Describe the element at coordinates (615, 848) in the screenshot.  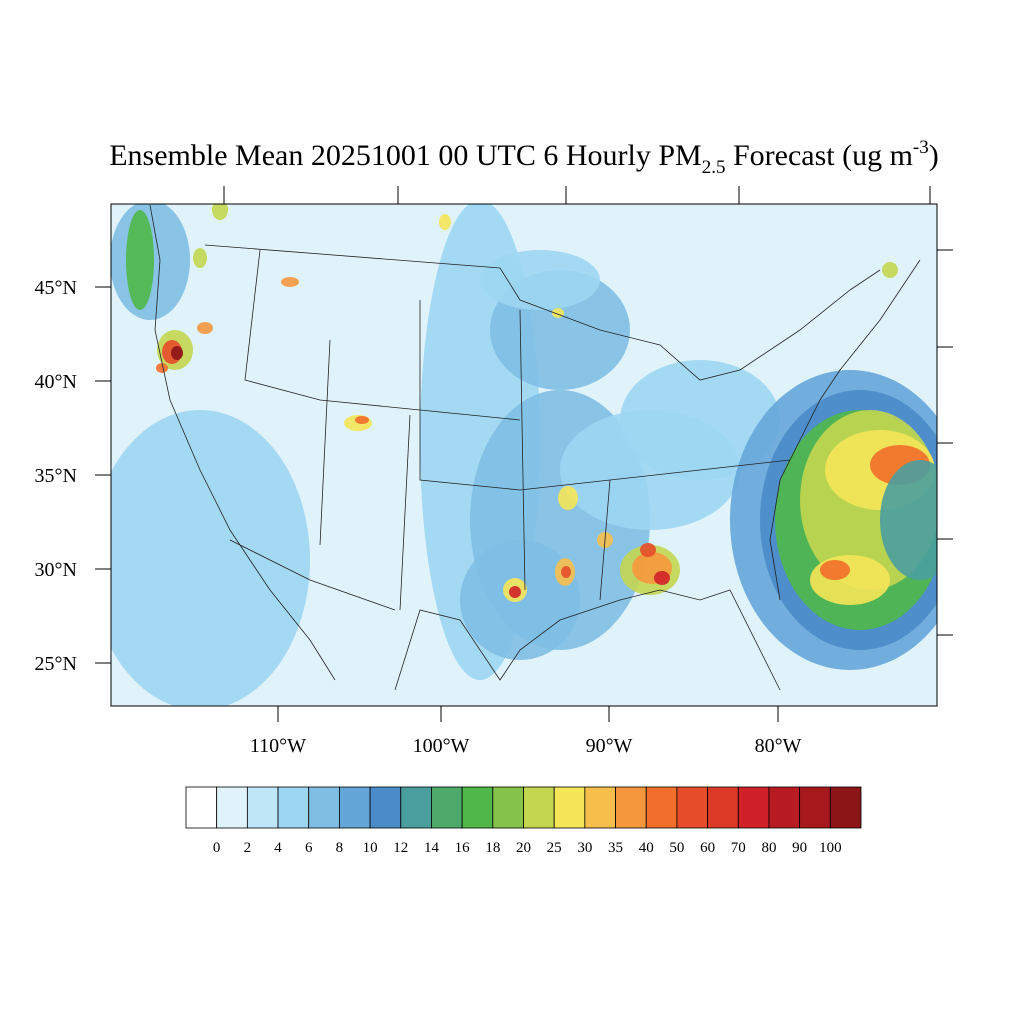
I see `colorbar-label: 35` at that location.